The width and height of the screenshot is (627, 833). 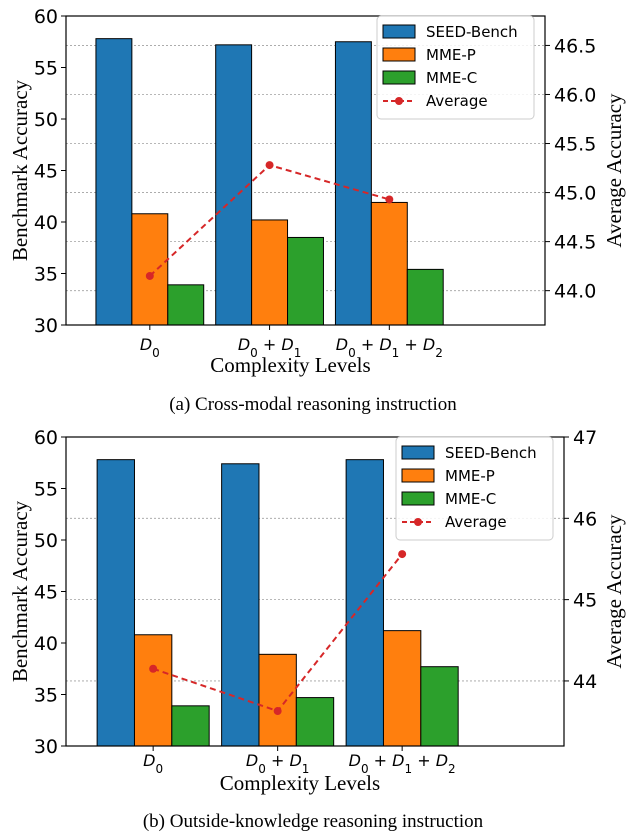 I want to click on y2-tick-label: 44, so click(x=585, y=682).